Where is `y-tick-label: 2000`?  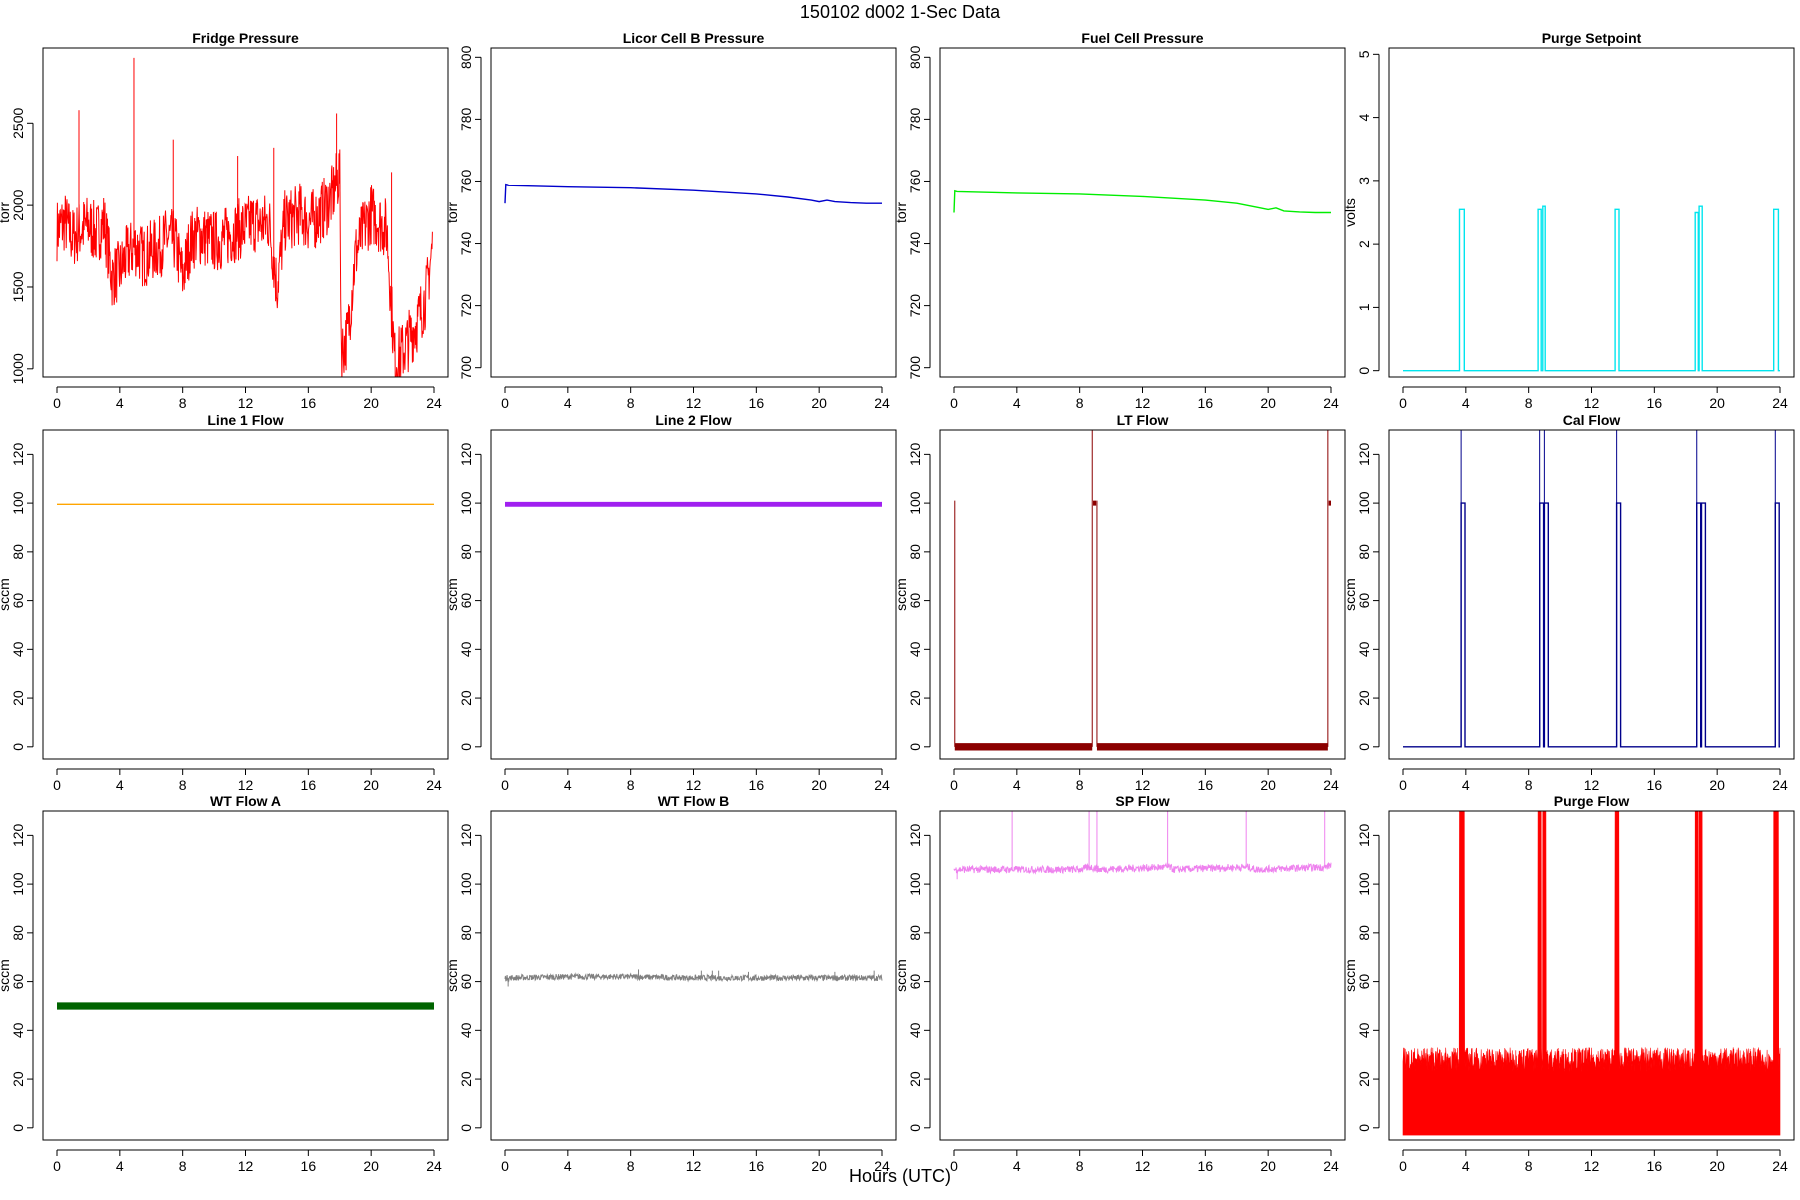
y-tick-label: 2000 is located at coordinates (18, 204).